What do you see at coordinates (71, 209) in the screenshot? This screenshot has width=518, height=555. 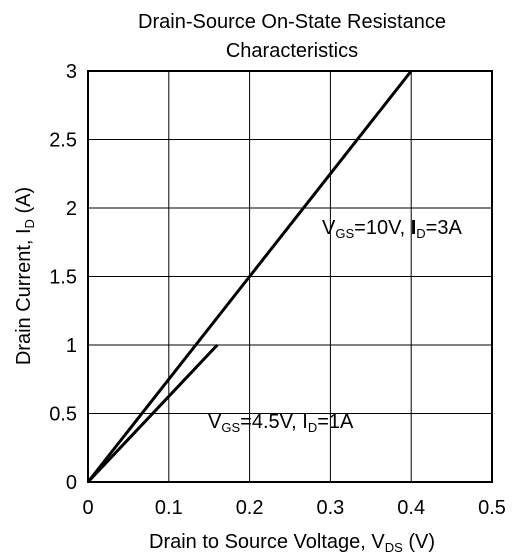 I see `y-tick-label-4: 2` at bounding box center [71, 209].